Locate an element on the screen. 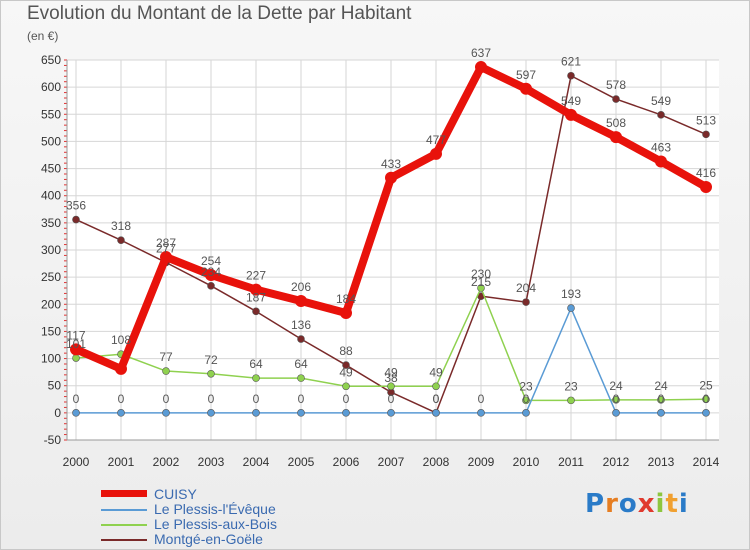 The image size is (750, 550). data-label: 204 is located at coordinates (526, 288).